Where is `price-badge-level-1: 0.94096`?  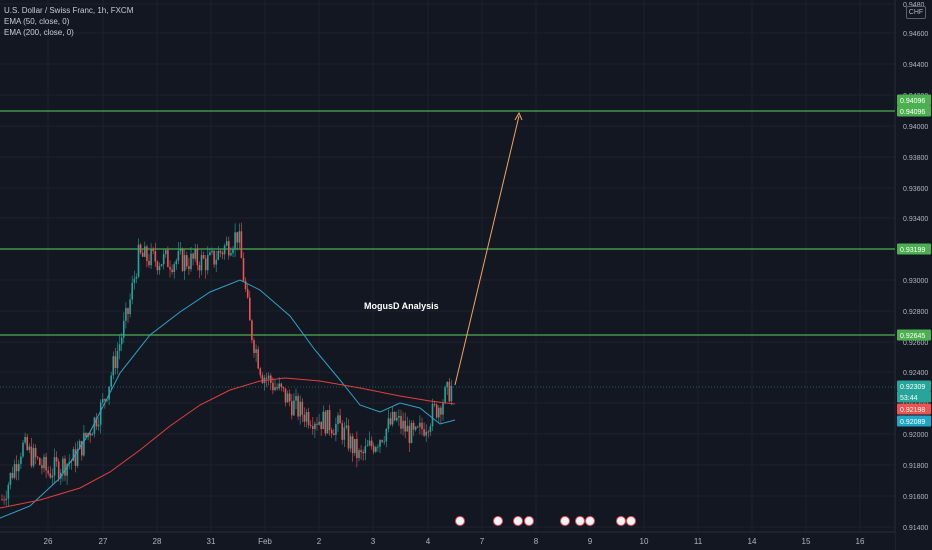
price-badge-level-1: 0.94096 is located at coordinates (912, 101).